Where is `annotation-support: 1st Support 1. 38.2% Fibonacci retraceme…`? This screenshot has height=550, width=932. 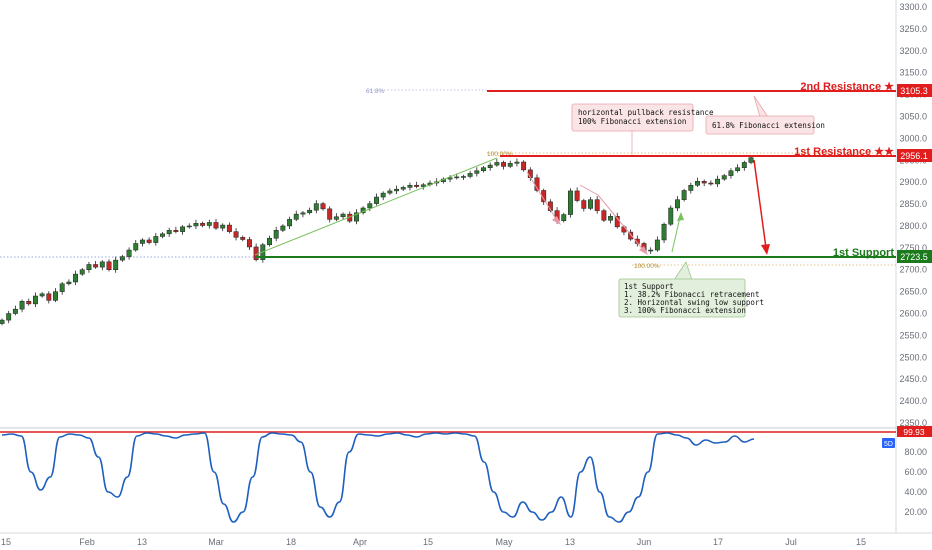
annotation-support: 1st Support 1. 38.2% Fibonacci retraceme… is located at coordinates (691, 289).